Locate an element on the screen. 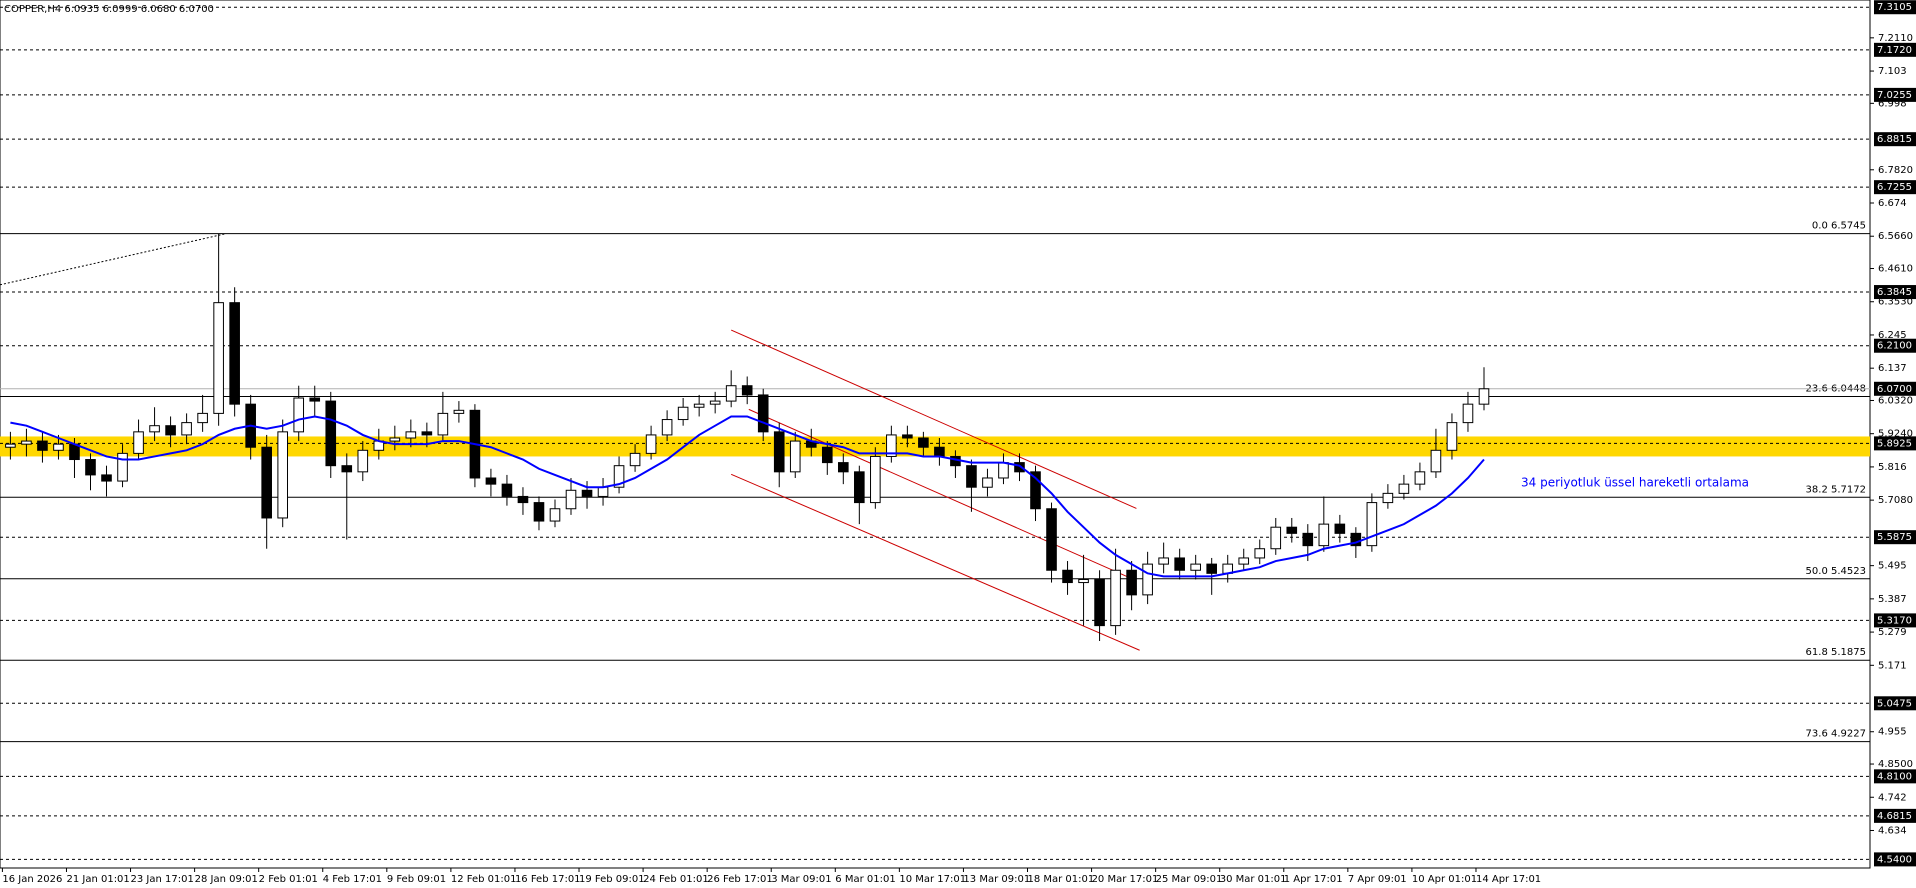 The width and height of the screenshot is (1916, 888). x-tick-label: 3 Mar 09:01 is located at coordinates (801, 879).